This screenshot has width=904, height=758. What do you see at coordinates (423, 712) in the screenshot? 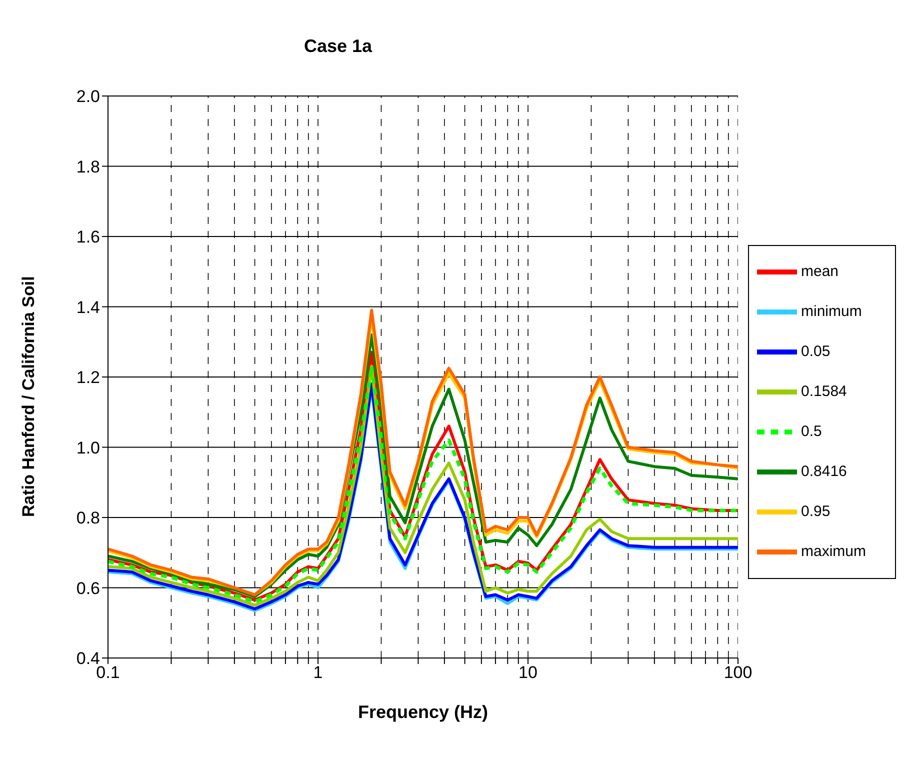
I see `x-axis-title: Frequency (Hz)` at bounding box center [423, 712].